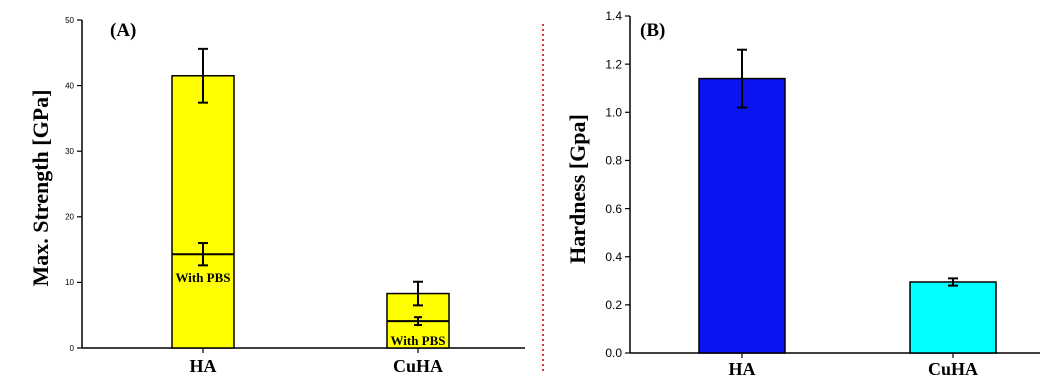 The height and width of the screenshot is (376, 1052). Describe the element at coordinates (123, 30) in the screenshot. I see `panel-label-a: (A)` at that location.